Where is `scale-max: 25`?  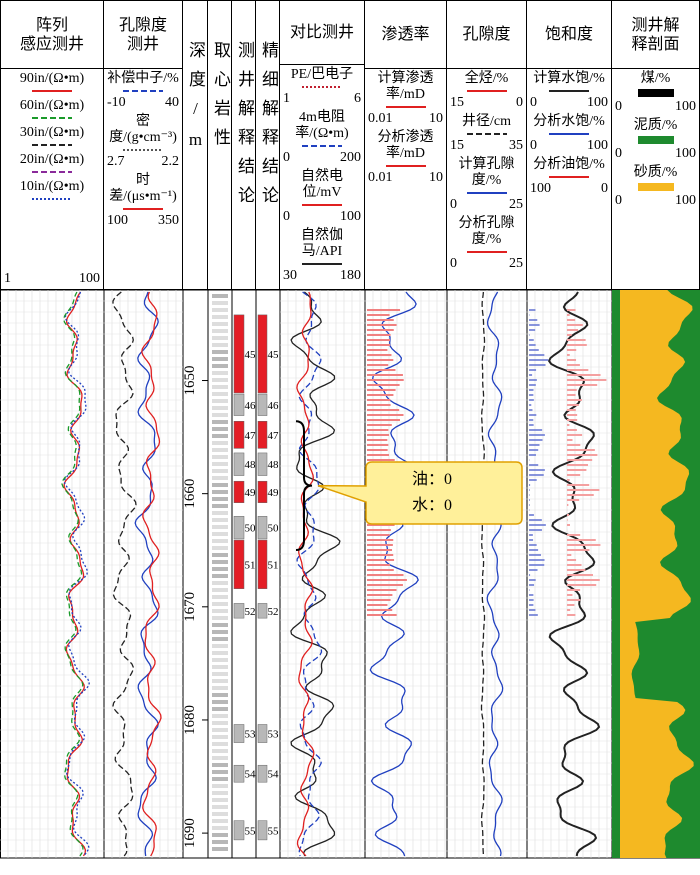 scale-max: 25 is located at coordinates (516, 204).